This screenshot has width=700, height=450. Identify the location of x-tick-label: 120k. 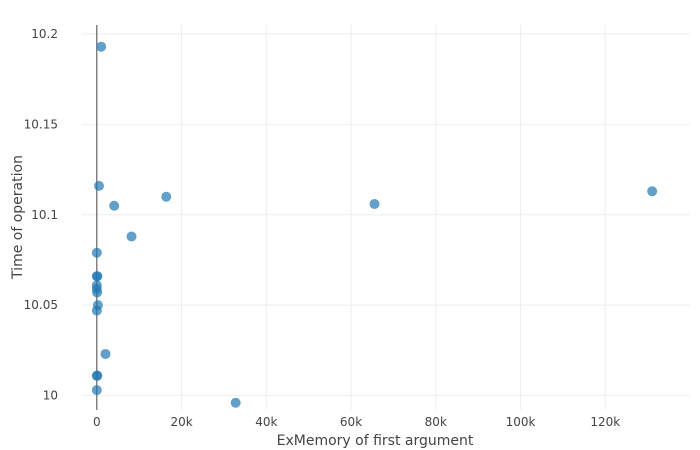
(605, 422).